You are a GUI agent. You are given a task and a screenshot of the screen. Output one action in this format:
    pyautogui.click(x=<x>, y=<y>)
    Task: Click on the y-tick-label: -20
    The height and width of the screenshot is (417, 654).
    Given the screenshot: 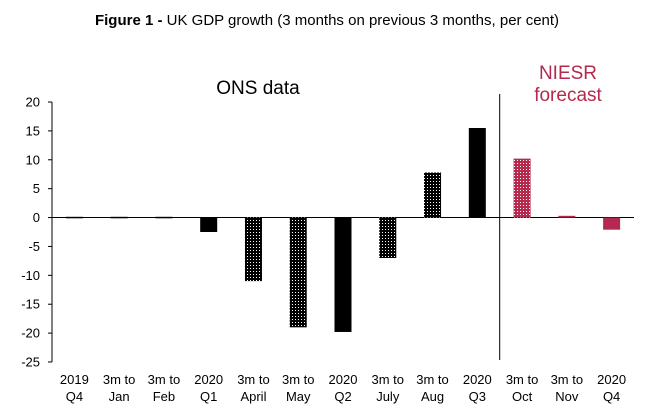 What is the action you would take?
    pyautogui.click(x=30, y=333)
    